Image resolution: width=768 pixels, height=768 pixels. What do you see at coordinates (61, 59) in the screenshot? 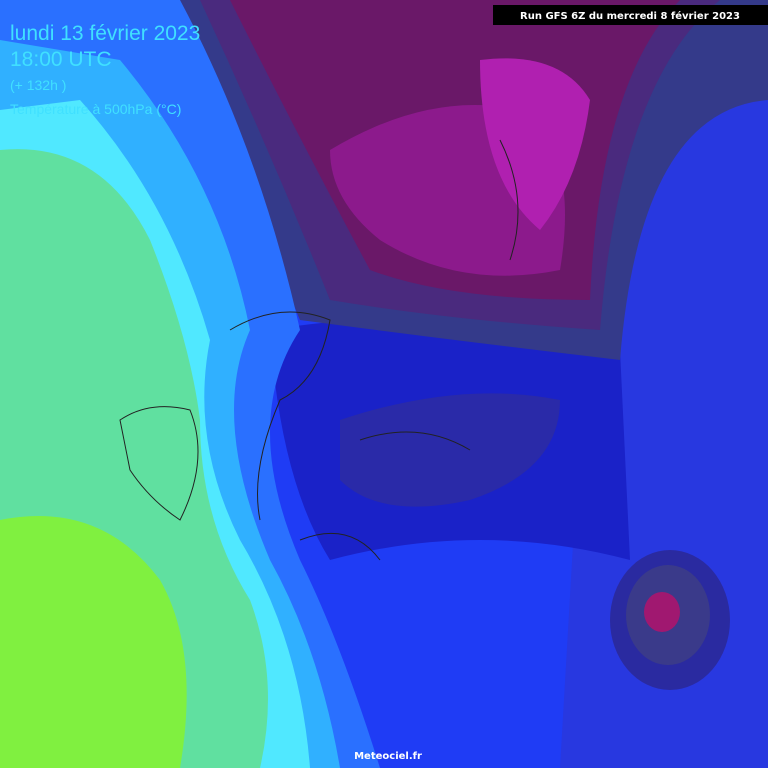
I see `time: 18:00 UTC` at bounding box center [61, 59].